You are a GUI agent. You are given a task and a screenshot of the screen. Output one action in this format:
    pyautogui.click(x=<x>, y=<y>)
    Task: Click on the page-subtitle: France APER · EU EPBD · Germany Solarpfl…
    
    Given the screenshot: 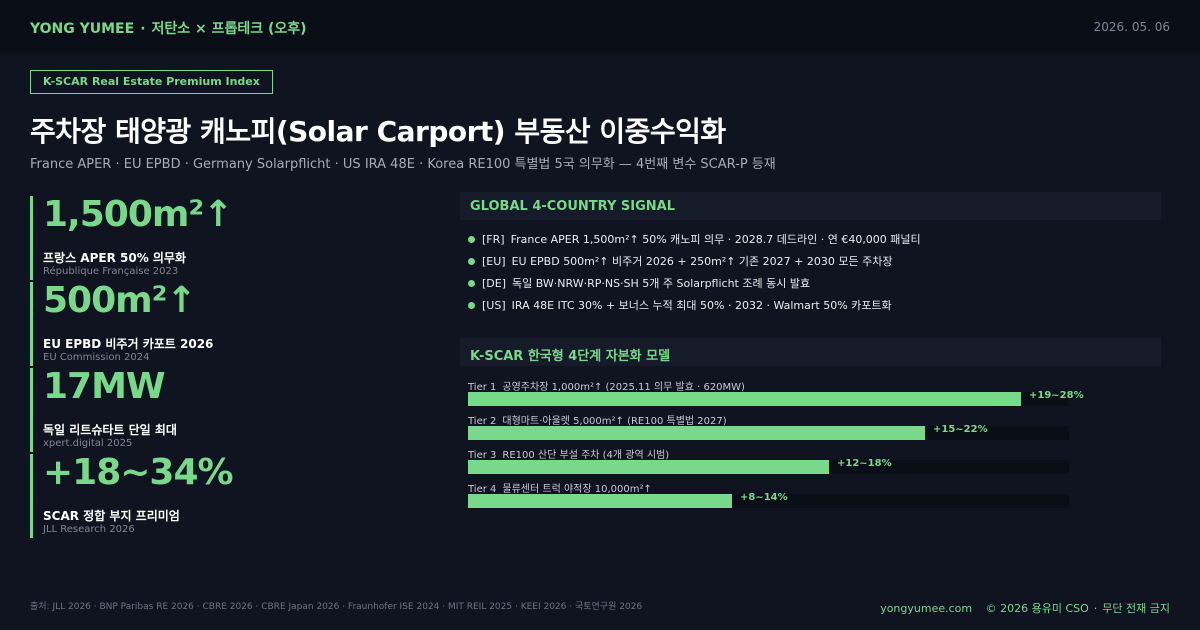 What is the action you would take?
    pyautogui.click(x=403, y=164)
    